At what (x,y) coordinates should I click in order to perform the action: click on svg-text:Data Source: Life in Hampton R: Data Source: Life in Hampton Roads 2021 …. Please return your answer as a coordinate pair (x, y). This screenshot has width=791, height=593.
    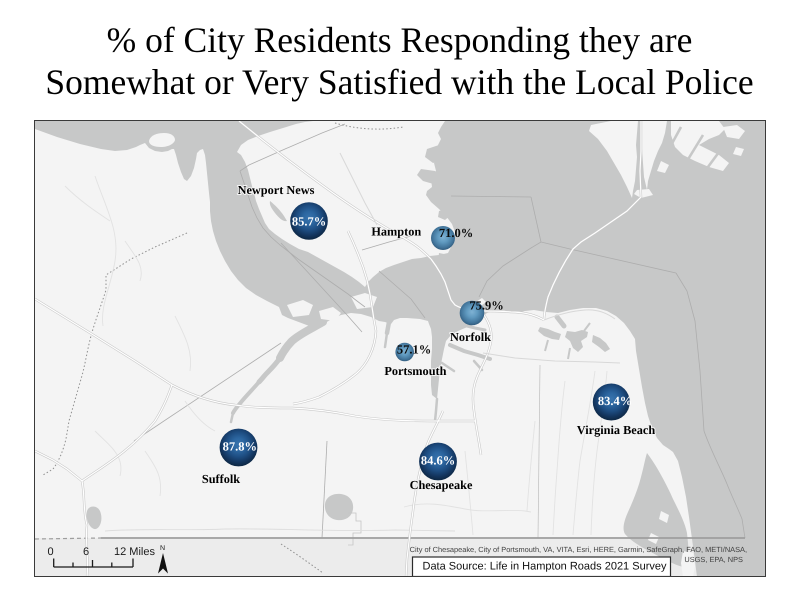
    Looking at the image, I should click on (544, 566).